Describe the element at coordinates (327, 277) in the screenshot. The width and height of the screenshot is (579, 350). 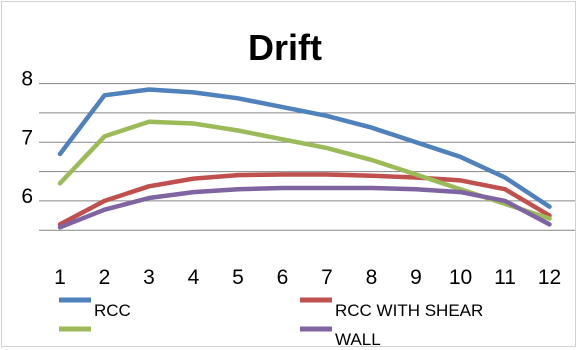
I see `x-tick-label: 7` at that location.